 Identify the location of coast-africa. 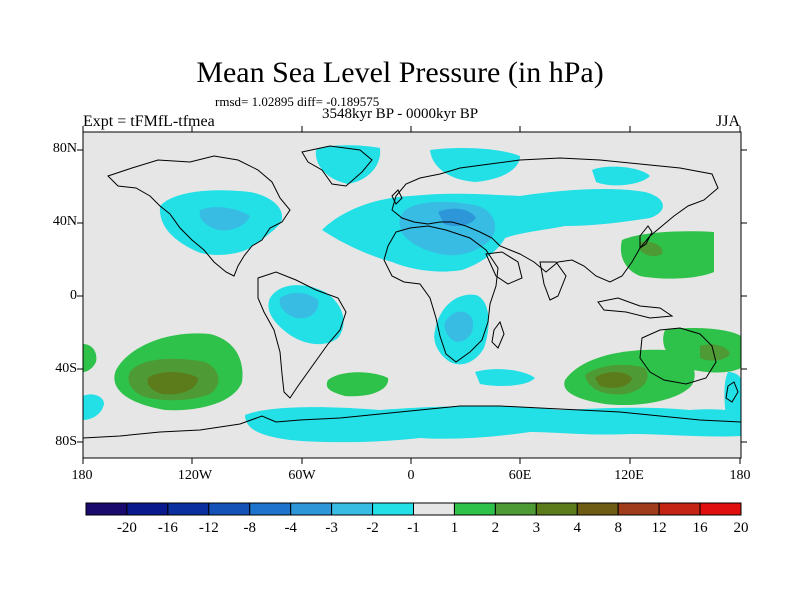
(441, 294).